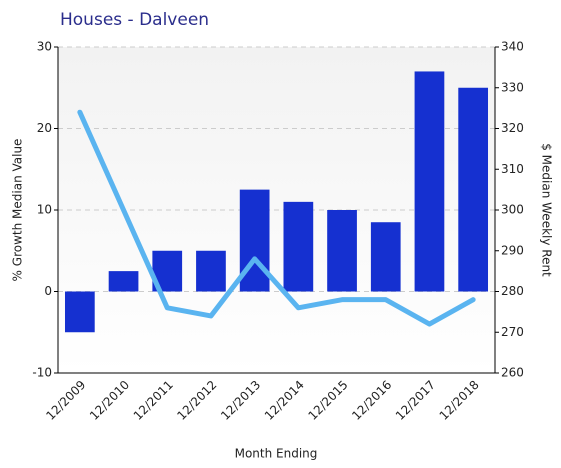  What do you see at coordinates (512, 210) in the screenshot?
I see `y2-tick-label: 300` at bounding box center [512, 210].